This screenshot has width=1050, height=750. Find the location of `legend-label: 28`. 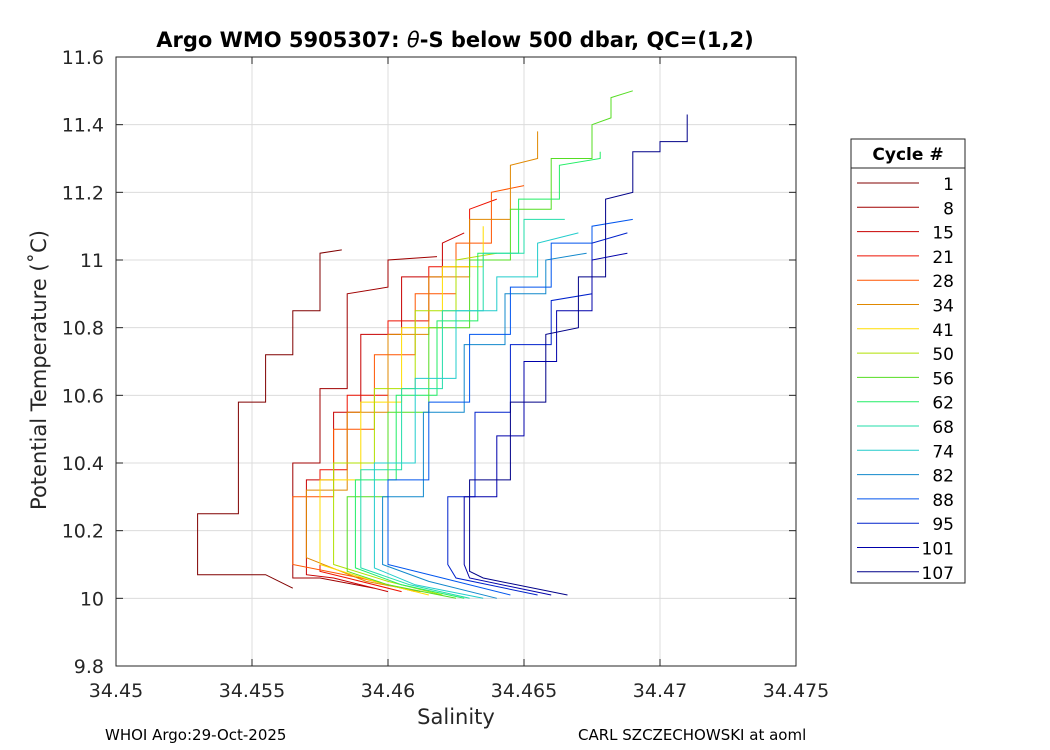

legend-label: 28 is located at coordinates (943, 282).